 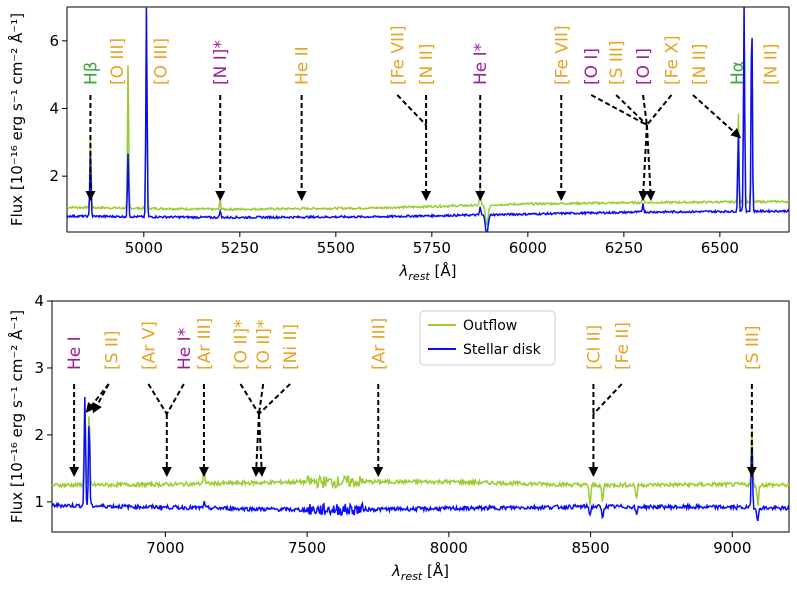 I want to click on line-label: [S II], so click(x=113, y=351).